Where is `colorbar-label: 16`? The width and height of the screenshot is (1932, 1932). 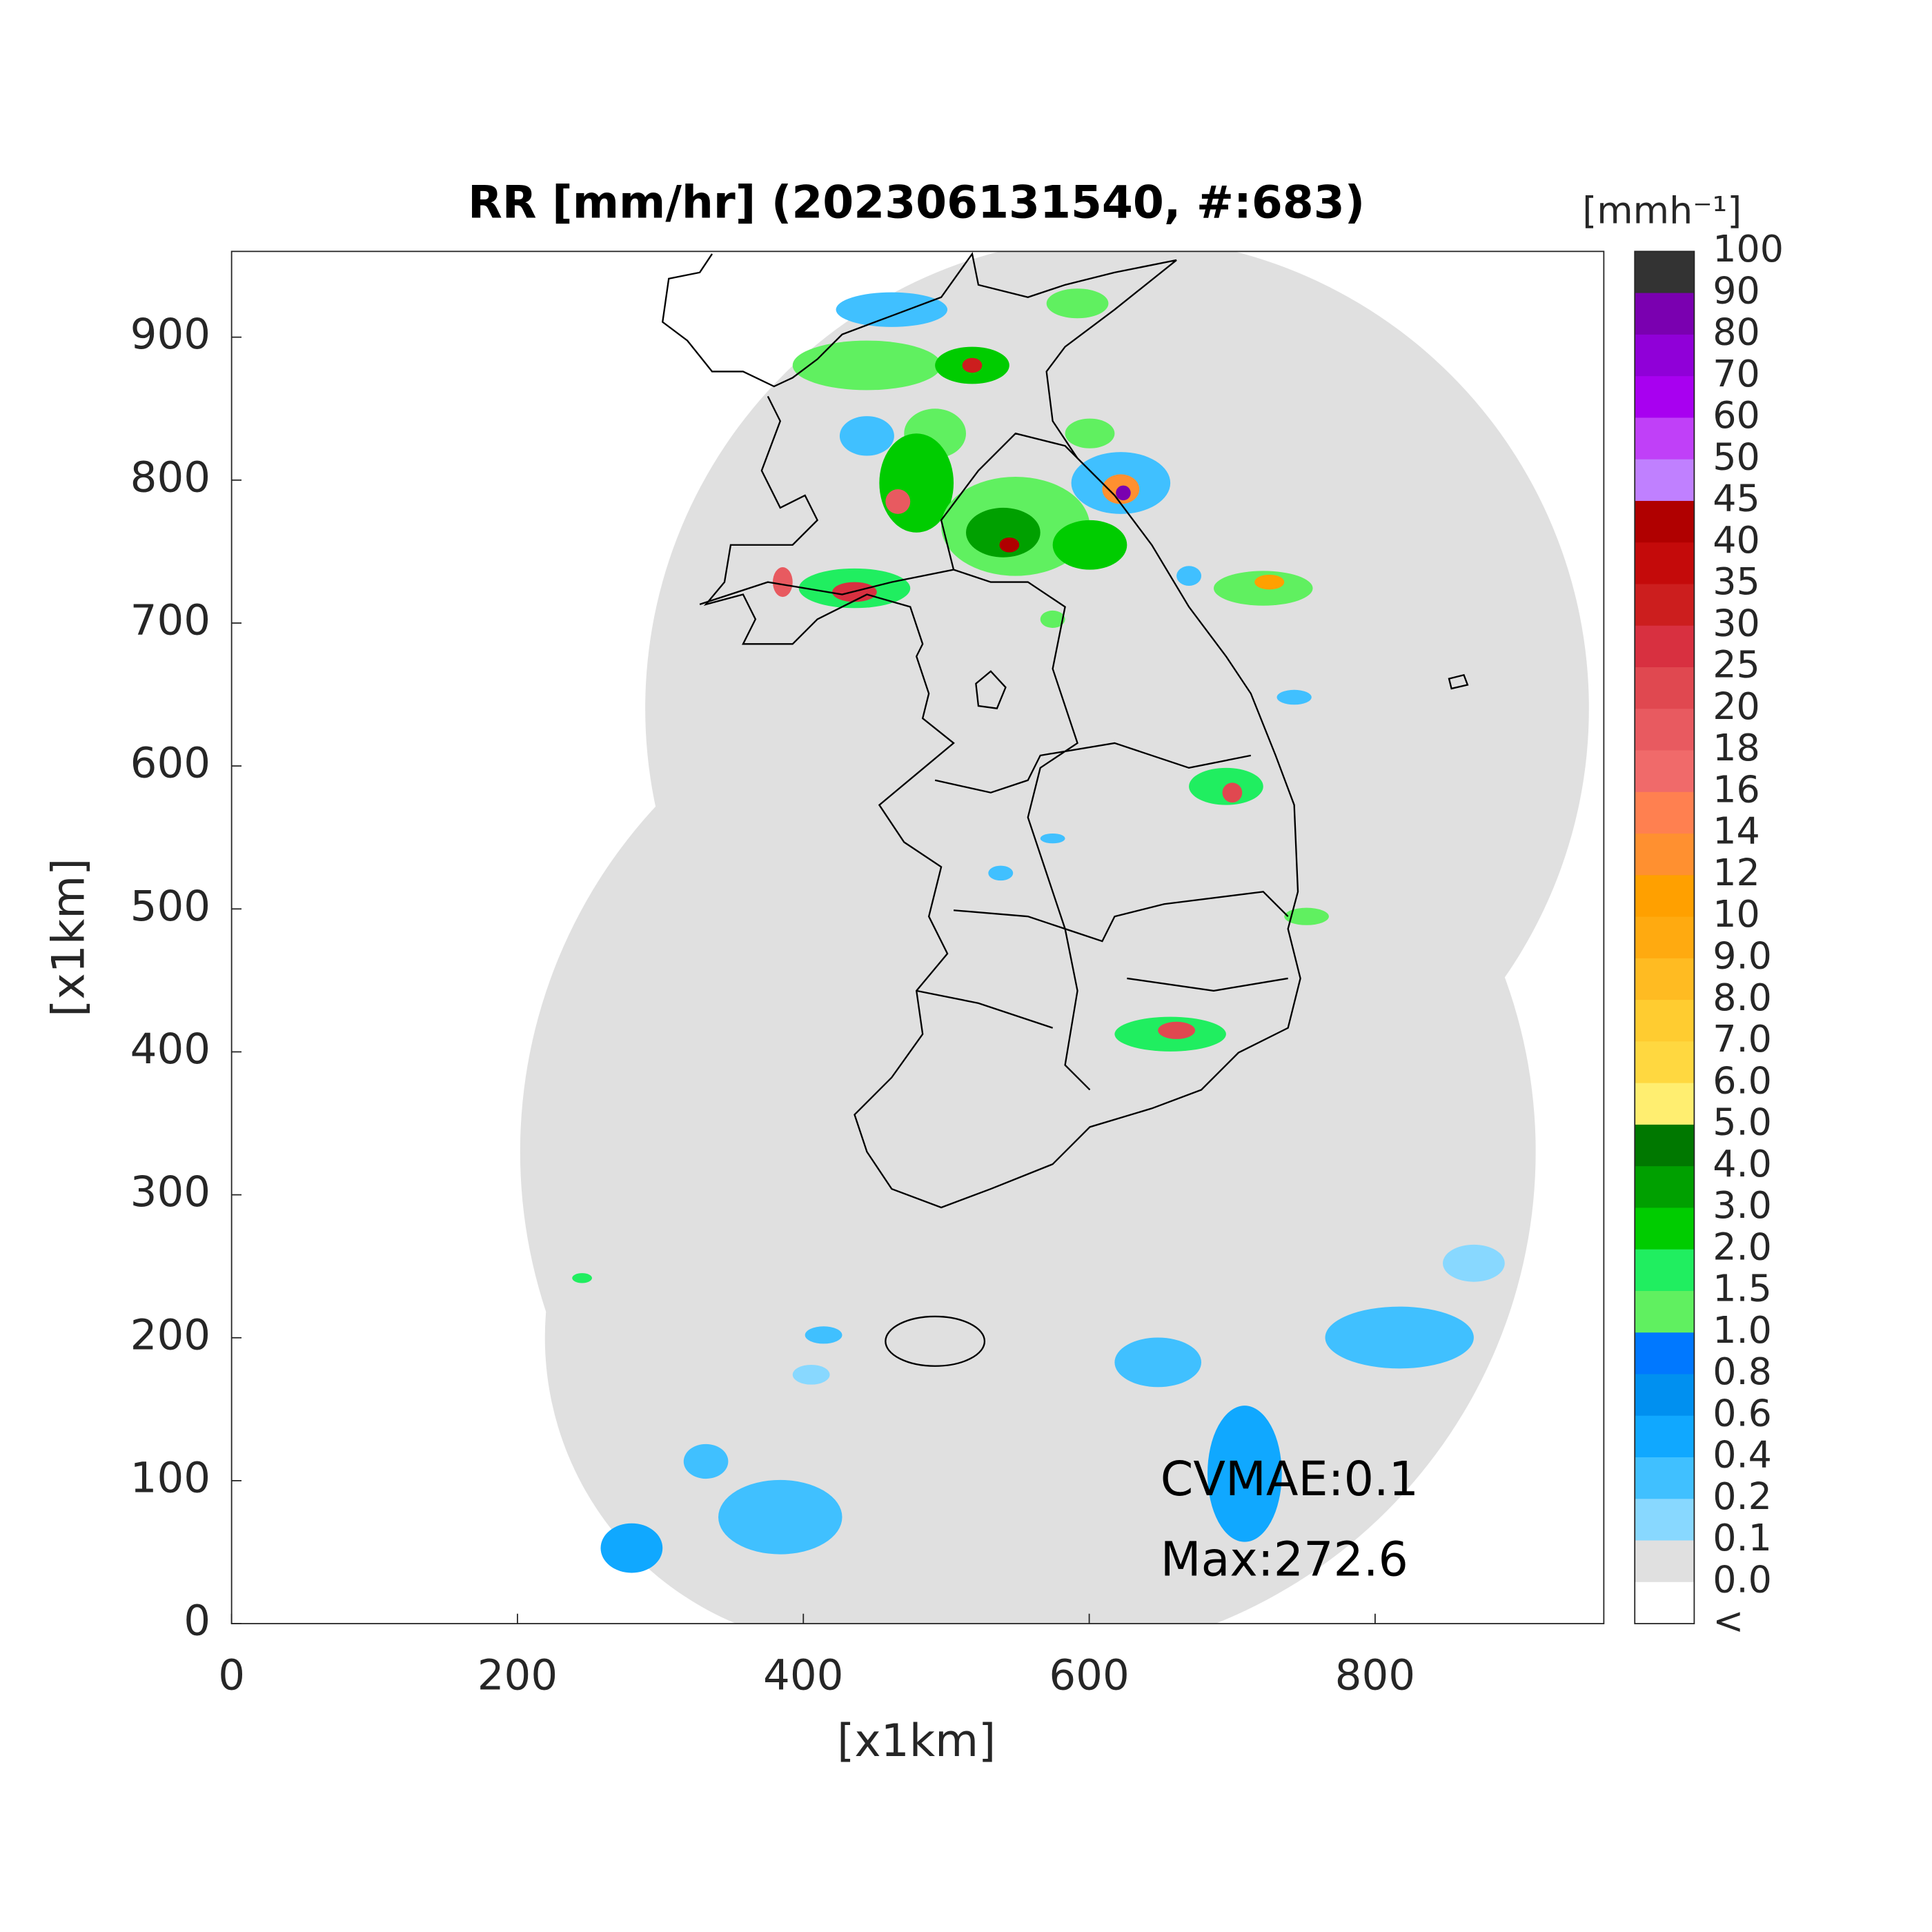
colorbar-label: 16 is located at coordinates (1736, 789).